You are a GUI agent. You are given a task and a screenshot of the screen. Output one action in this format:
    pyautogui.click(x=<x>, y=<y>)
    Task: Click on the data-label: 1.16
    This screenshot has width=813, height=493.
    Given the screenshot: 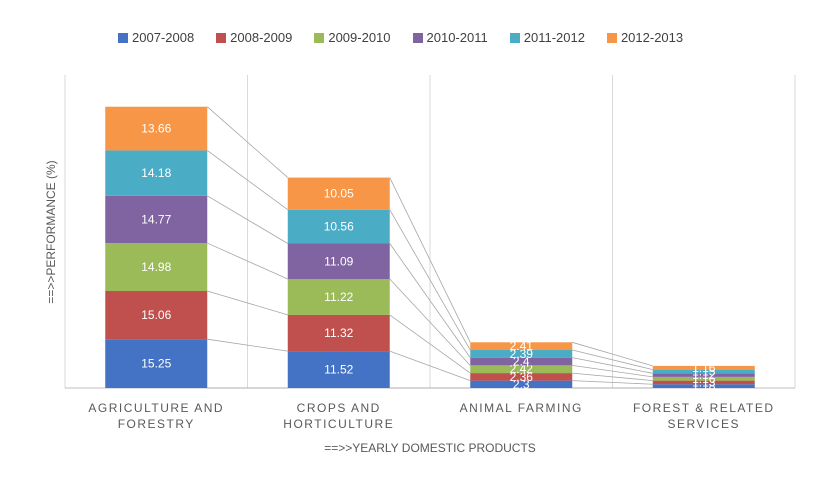 What is the action you would take?
    pyautogui.click(x=704, y=368)
    